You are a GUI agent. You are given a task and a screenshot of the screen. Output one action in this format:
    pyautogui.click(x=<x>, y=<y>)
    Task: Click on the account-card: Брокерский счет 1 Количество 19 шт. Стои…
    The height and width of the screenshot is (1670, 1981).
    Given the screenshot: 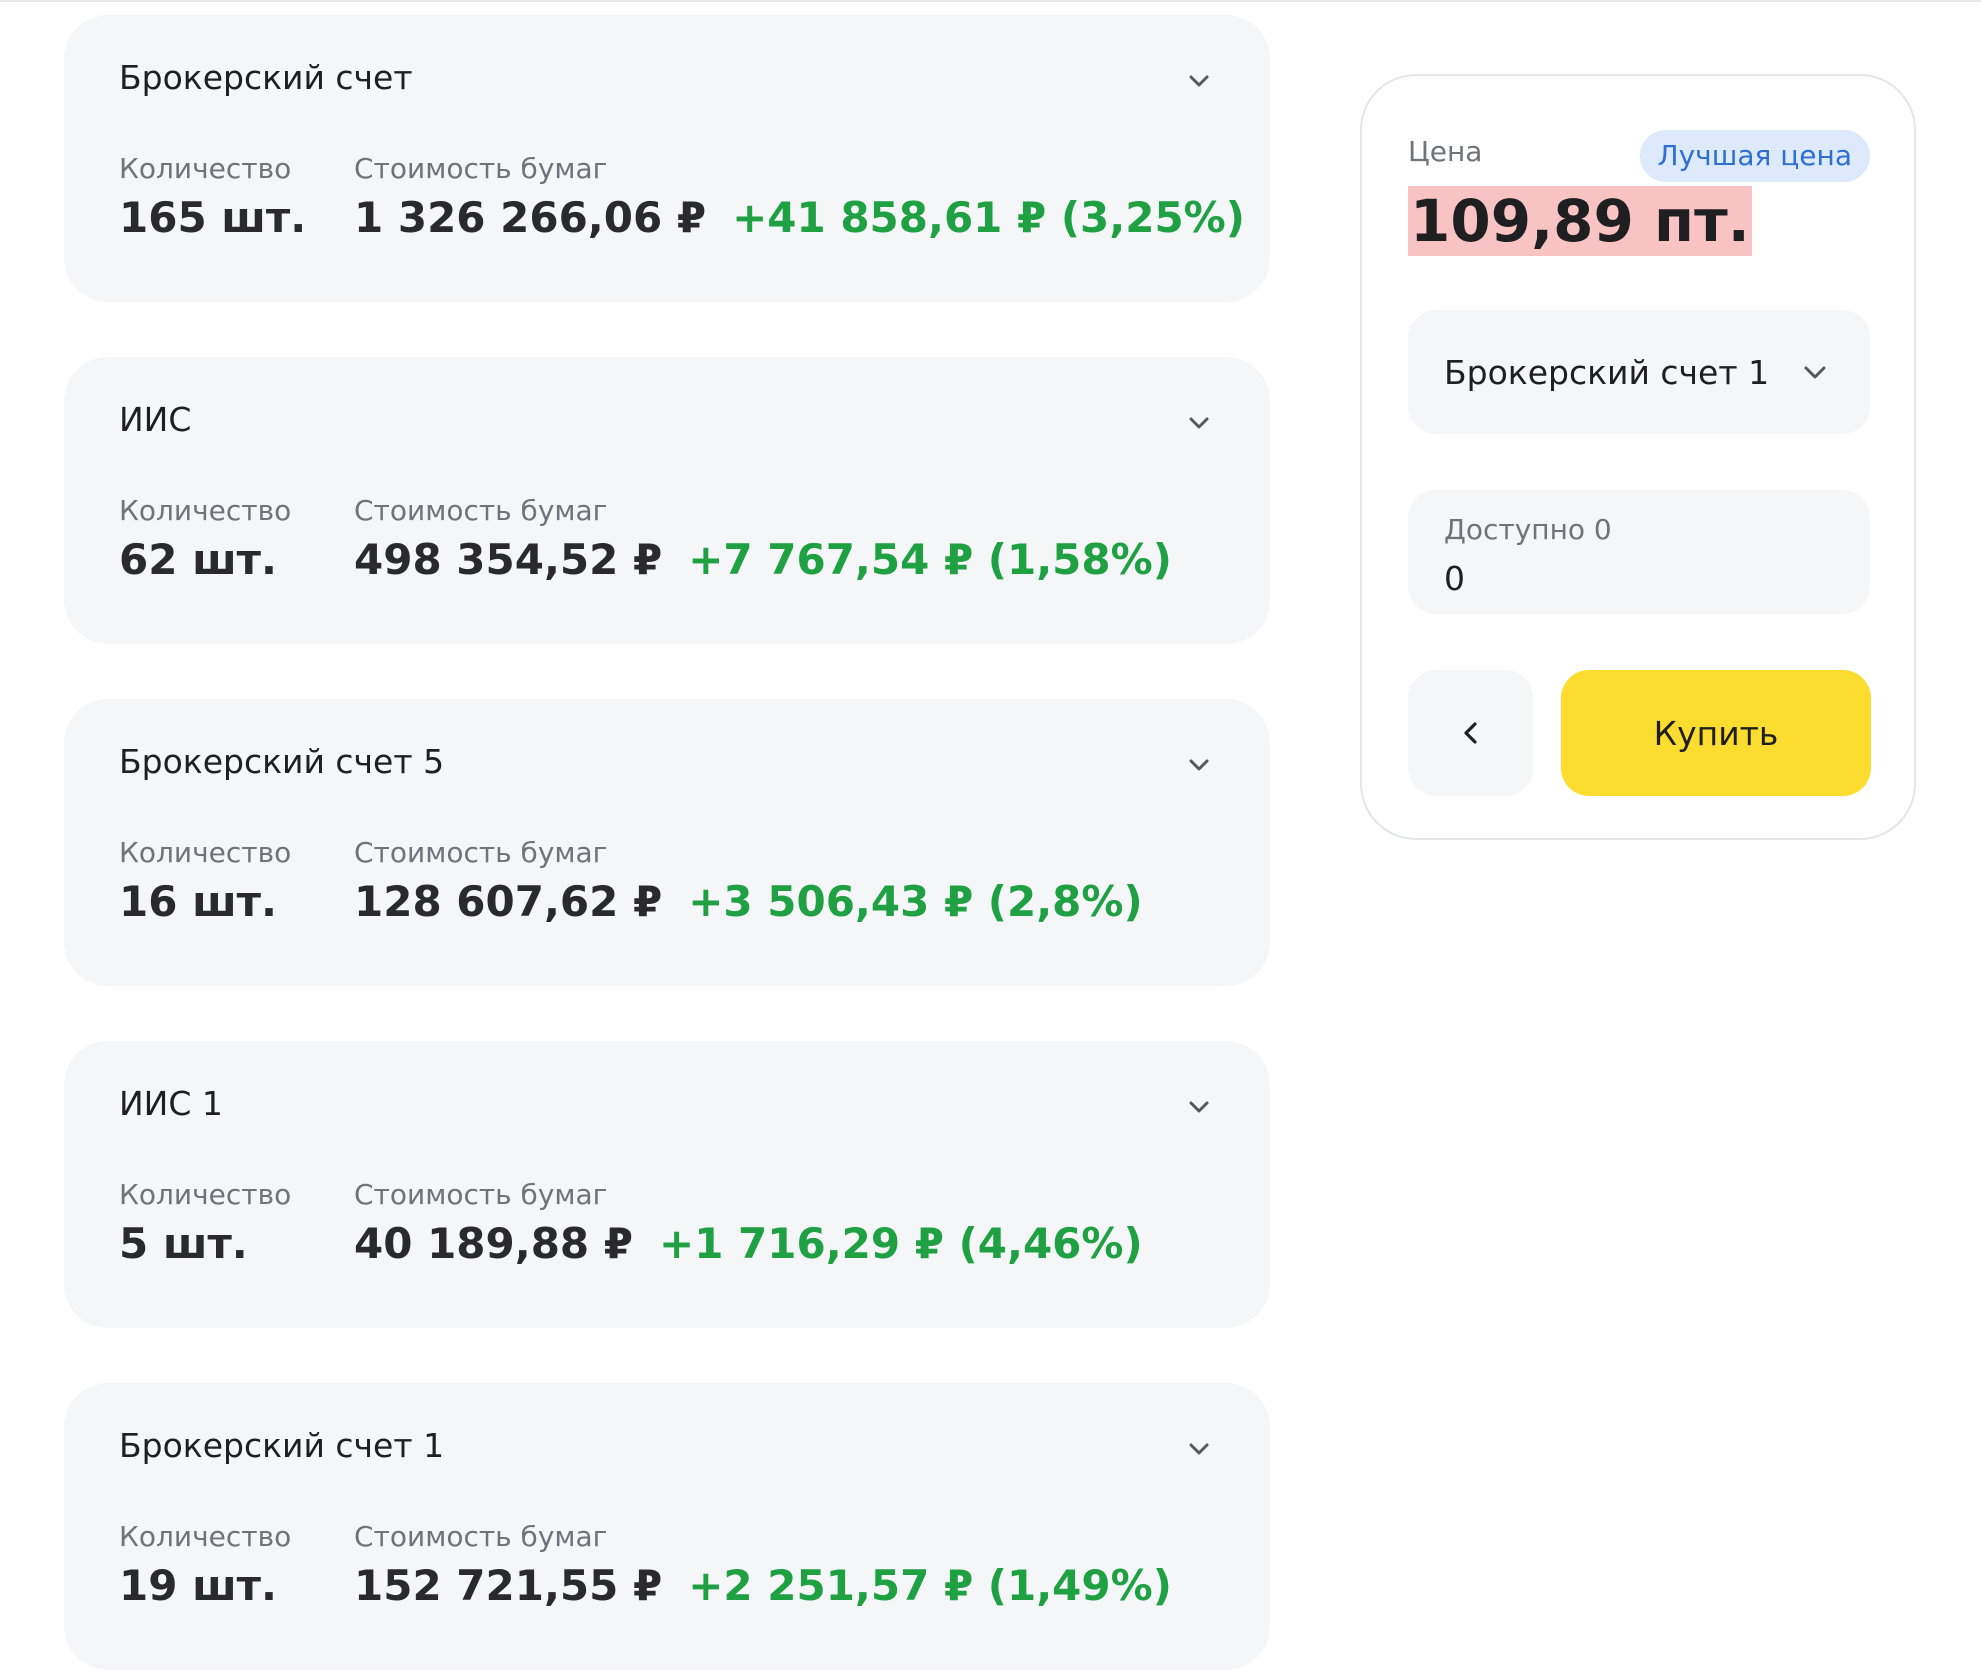 What is the action you would take?
    pyautogui.click(x=667, y=1526)
    